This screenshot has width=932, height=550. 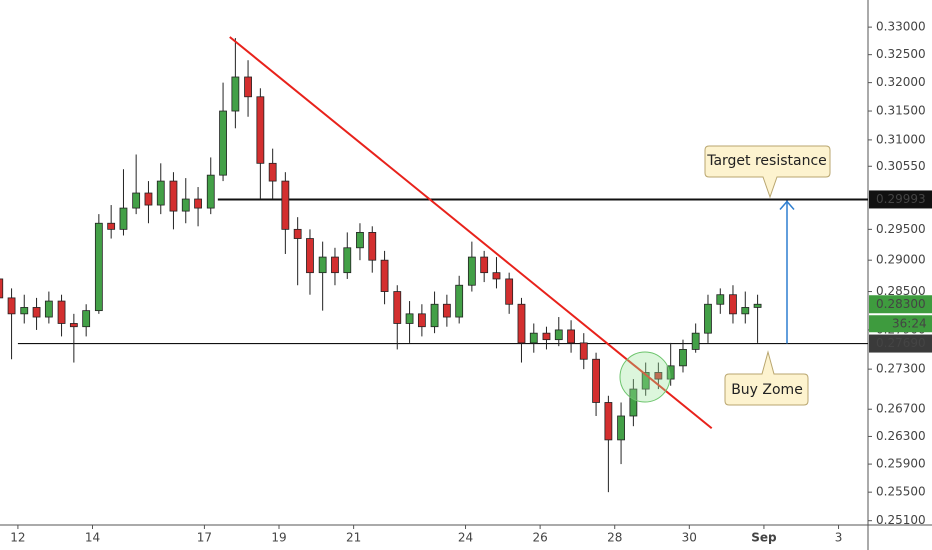 I want to click on highlight-circle, so click(x=645, y=377).